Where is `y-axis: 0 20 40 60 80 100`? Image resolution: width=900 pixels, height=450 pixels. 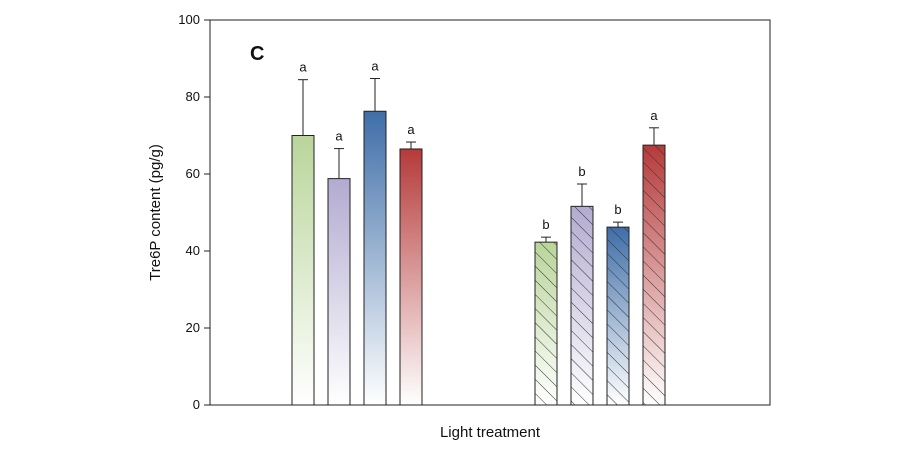
y-axis: 0 20 40 60 80 100 is located at coordinates (194, 212).